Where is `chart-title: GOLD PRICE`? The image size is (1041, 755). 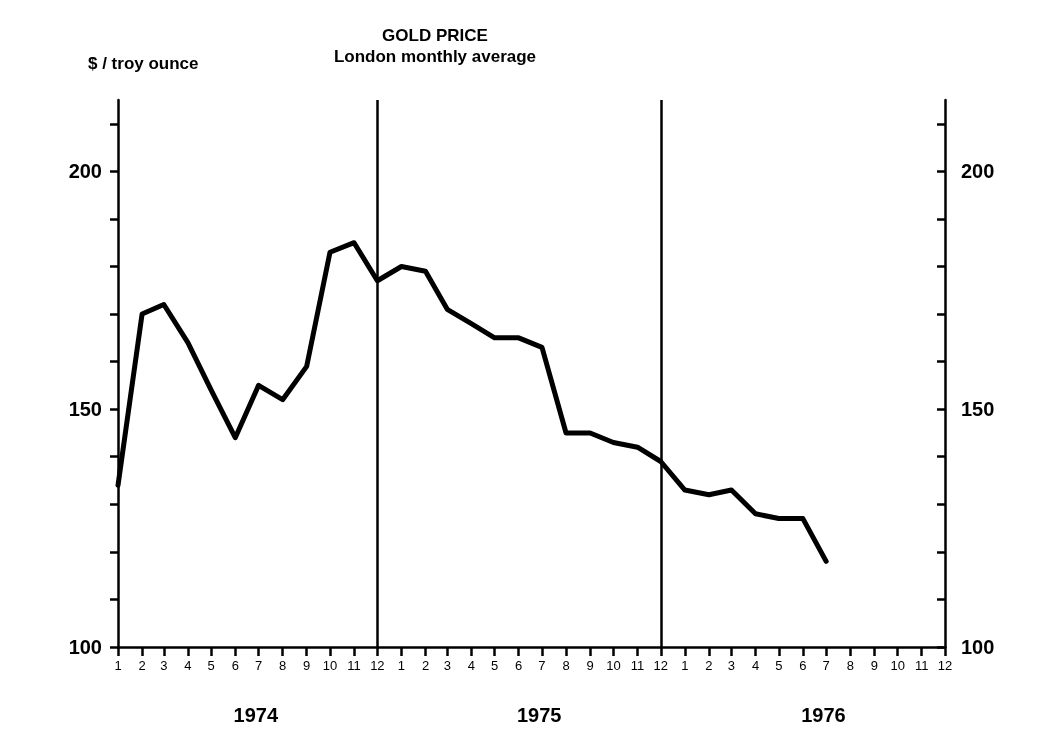
chart-title: GOLD PRICE is located at coordinates (435, 35).